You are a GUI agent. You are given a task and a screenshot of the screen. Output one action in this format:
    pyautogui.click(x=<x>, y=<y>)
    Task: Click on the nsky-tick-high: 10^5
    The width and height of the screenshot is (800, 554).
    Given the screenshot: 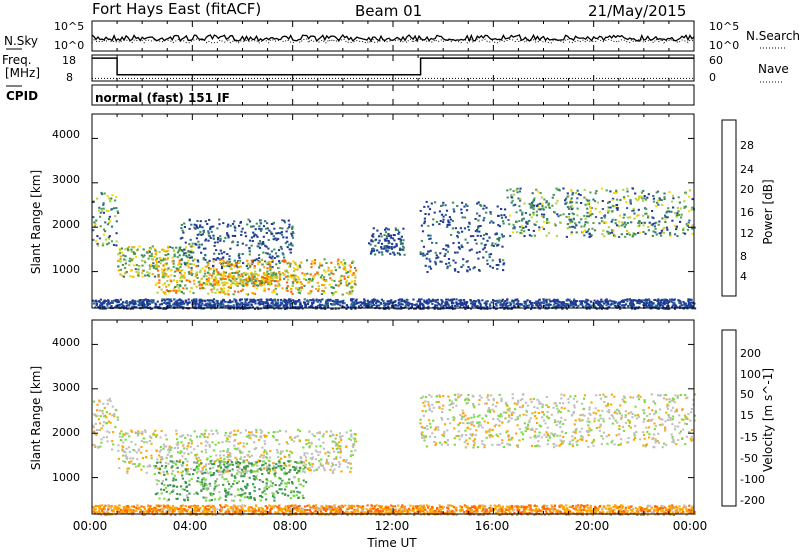 What is the action you would take?
    pyautogui.click(x=69, y=26)
    